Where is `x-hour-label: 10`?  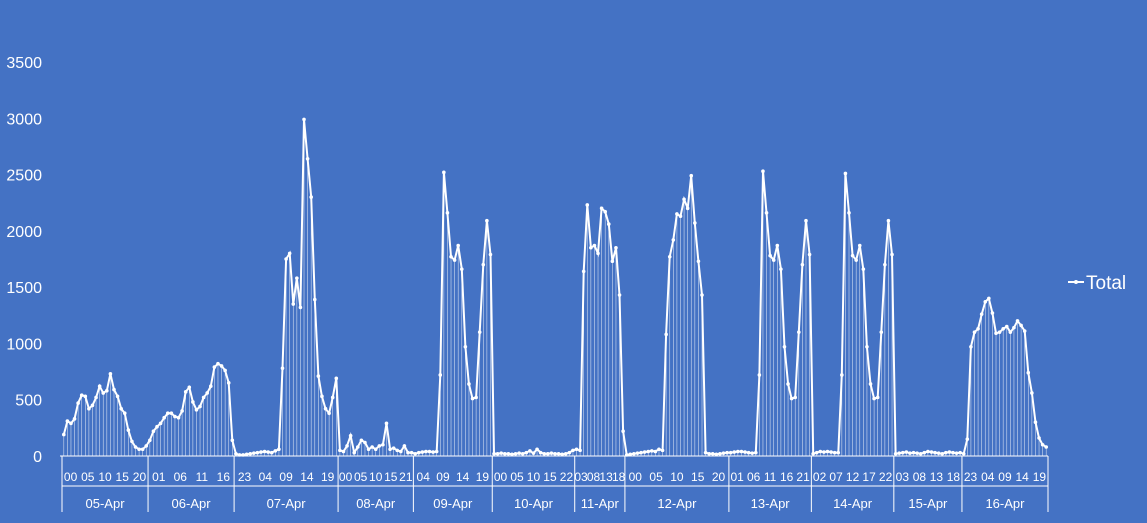 x-hour-label: 10 is located at coordinates (376, 477).